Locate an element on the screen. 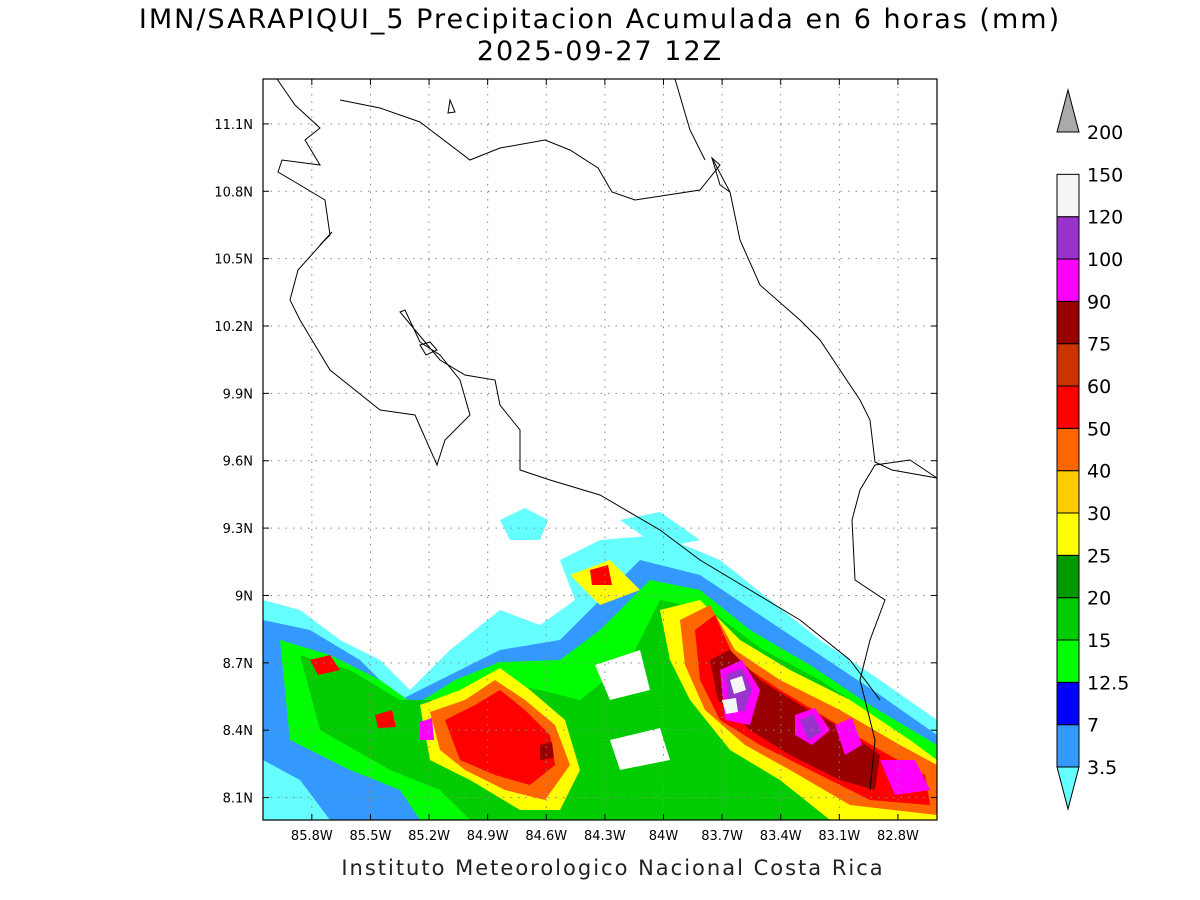  colorbar-arrow-low is located at coordinates (1068, 788).